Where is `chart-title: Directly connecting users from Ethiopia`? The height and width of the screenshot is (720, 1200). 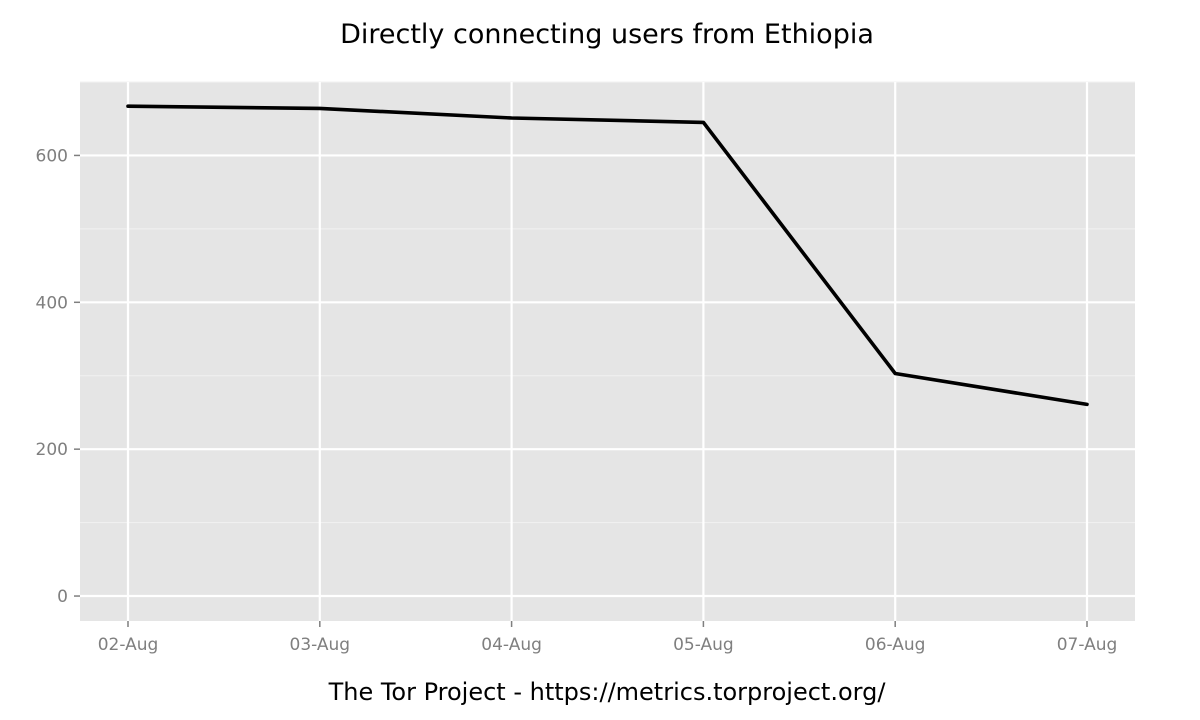
chart-title: Directly connecting users from Ethiopia is located at coordinates (607, 34).